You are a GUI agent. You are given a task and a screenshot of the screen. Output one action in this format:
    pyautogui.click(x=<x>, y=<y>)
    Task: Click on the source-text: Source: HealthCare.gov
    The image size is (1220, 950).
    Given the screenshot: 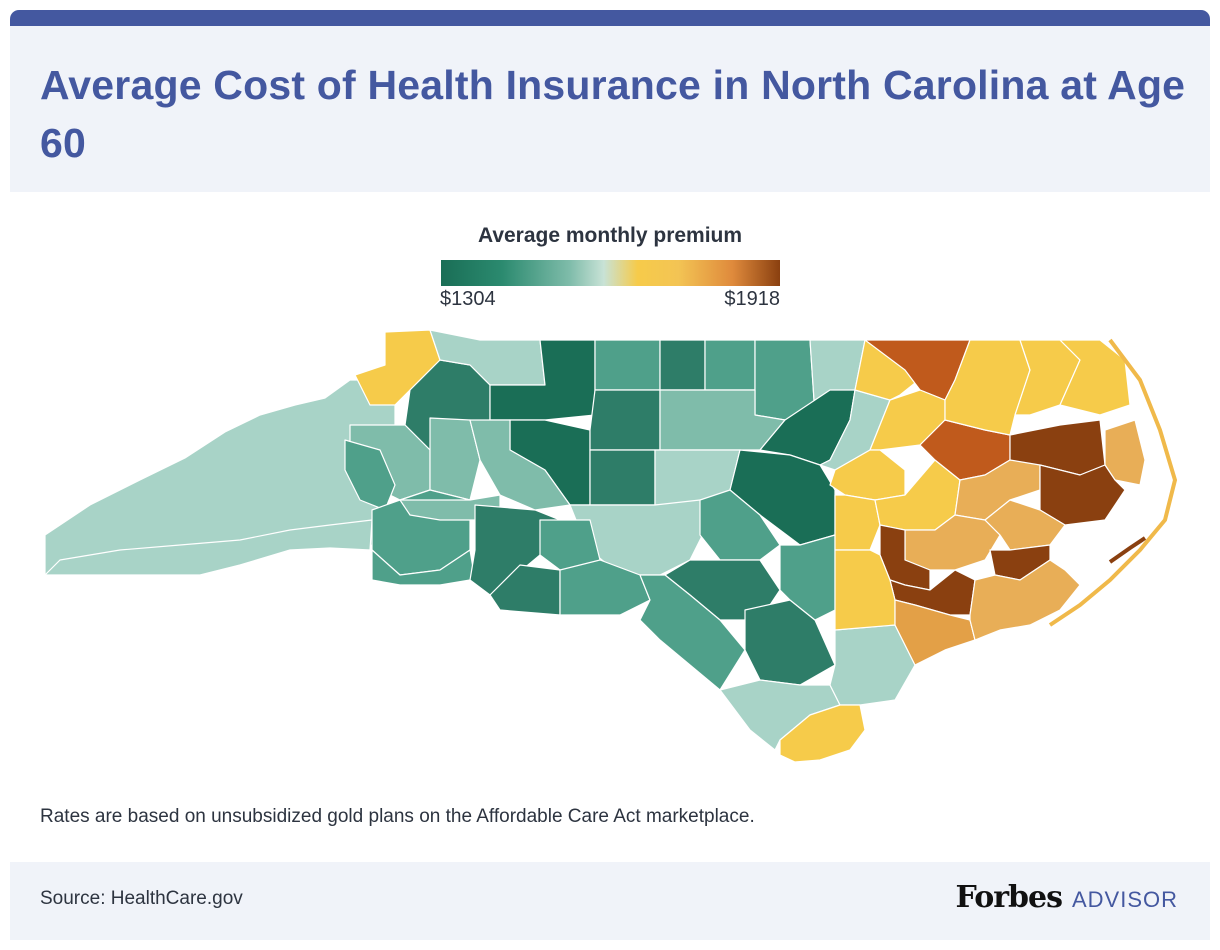 What is the action you would take?
    pyautogui.click(x=141, y=898)
    